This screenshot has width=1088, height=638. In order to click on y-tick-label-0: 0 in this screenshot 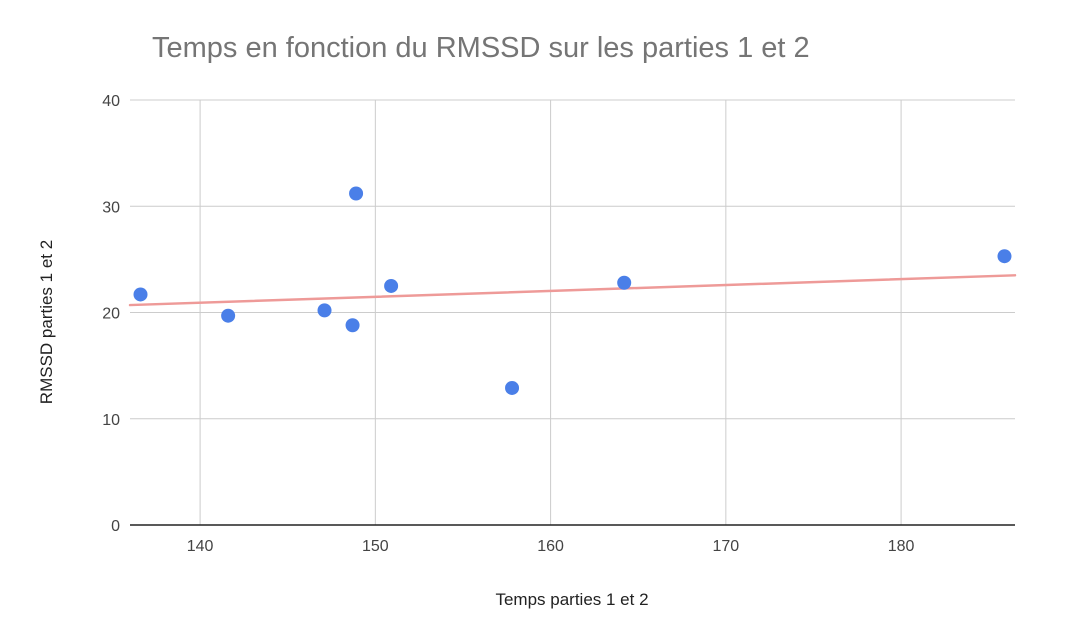, I will do `click(115, 526)`.